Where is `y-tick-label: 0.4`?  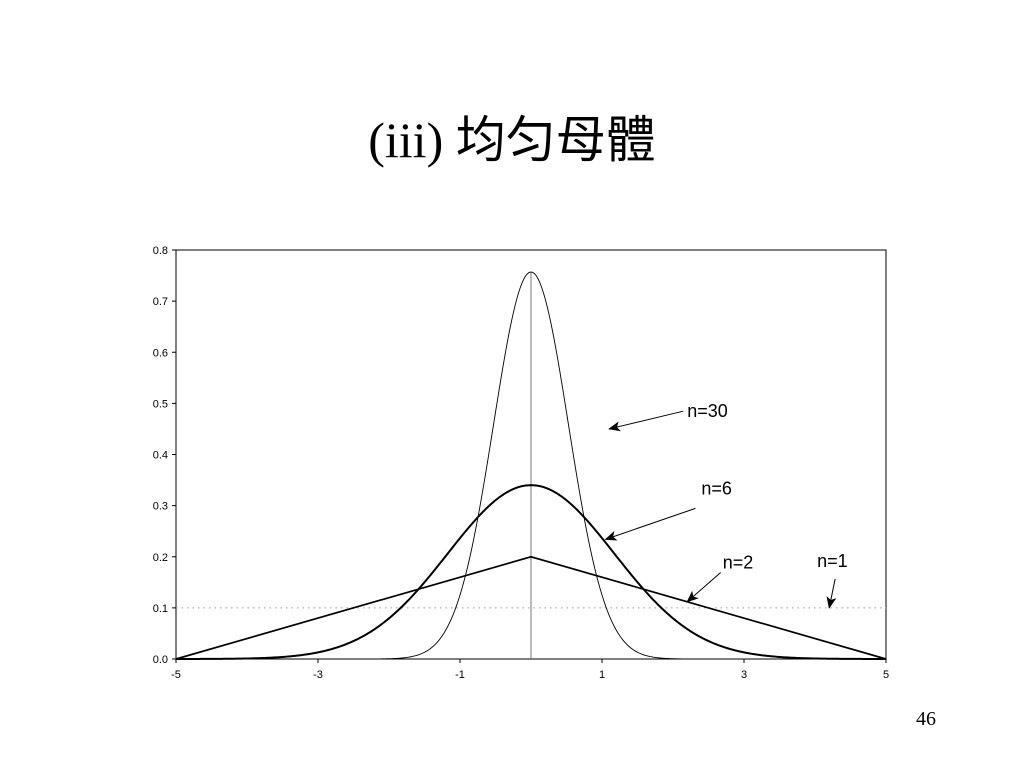
y-tick-label: 0.4 is located at coordinates (160, 456).